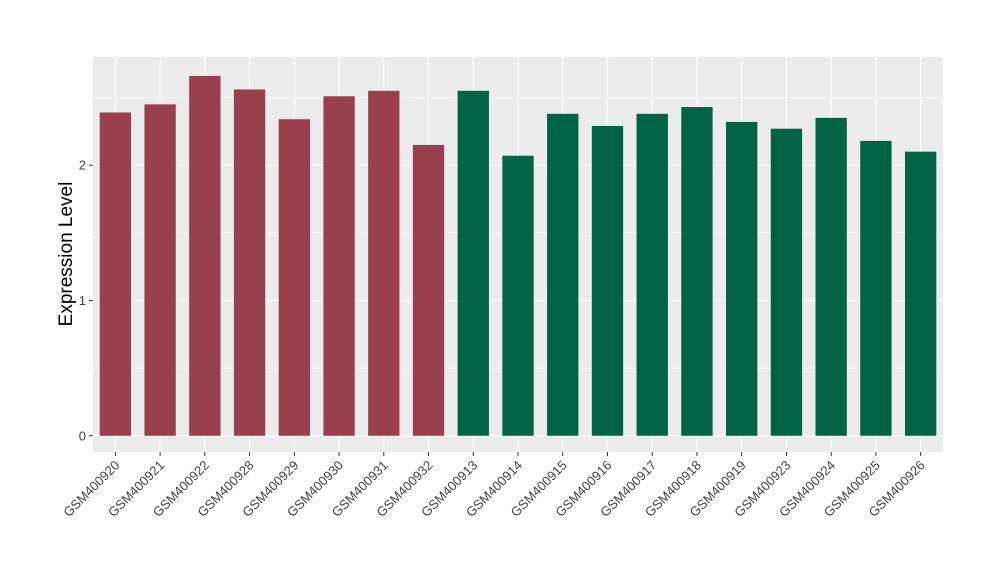 This screenshot has height=580, width=1000. Describe the element at coordinates (563, 274) in the screenshot. I see `bar-GSM400915` at that location.